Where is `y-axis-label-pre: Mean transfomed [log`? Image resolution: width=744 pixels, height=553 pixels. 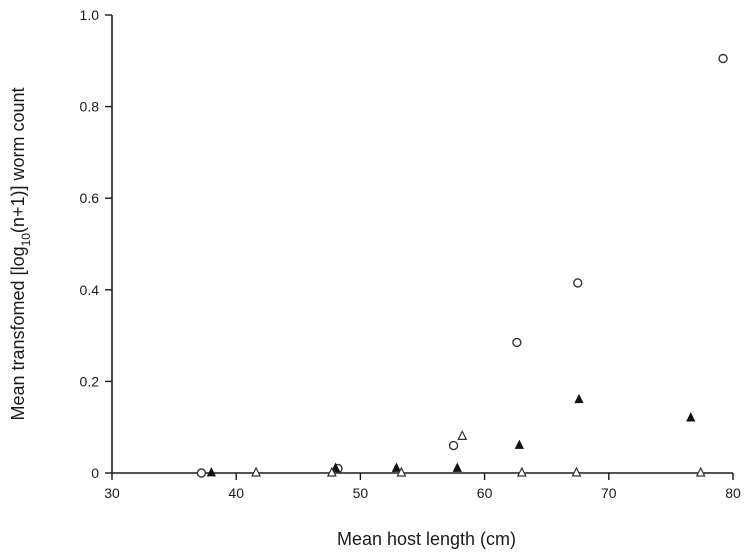 y-axis-label-pre: Mean transfomed [log is located at coordinates (18, 333).